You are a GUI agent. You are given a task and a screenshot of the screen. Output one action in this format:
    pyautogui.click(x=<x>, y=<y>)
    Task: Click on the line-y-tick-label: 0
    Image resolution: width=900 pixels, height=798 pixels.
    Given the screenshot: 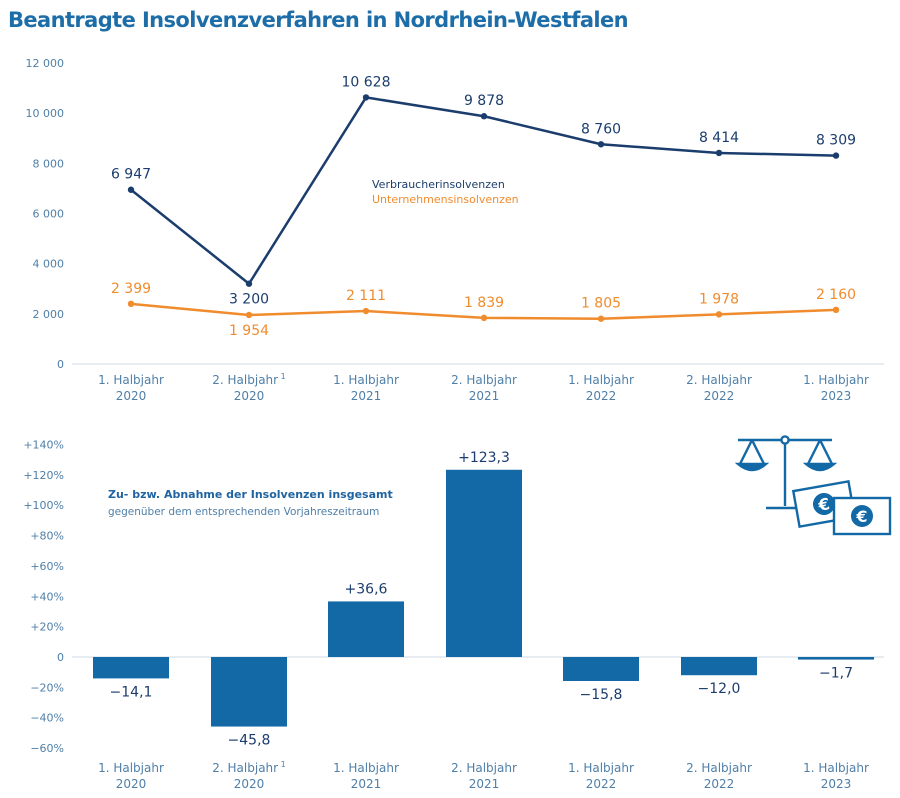 What is the action you would take?
    pyautogui.click(x=60, y=364)
    